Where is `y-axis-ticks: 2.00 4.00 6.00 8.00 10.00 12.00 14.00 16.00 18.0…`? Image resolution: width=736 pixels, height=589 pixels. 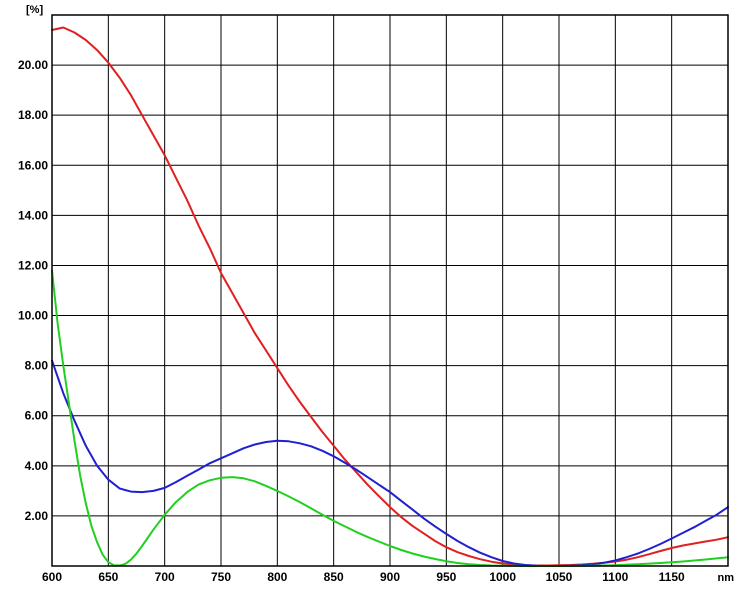 y-axis-ticks: 2.00 4.00 6.00 8.00 10.00 12.00 14.00 16.00 18.0… is located at coordinates (33, 290).